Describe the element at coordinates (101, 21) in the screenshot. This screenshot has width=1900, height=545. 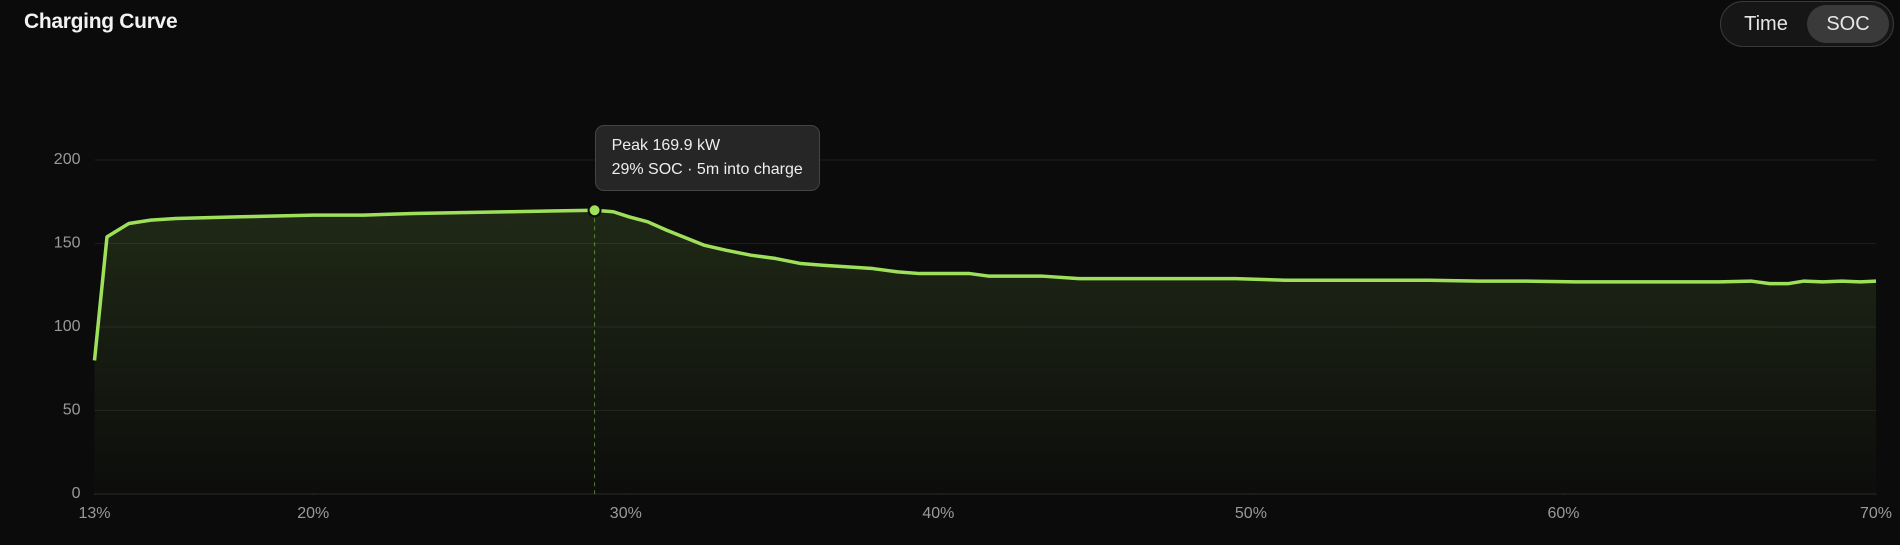
I see `card-title: Charging Curve` at that location.